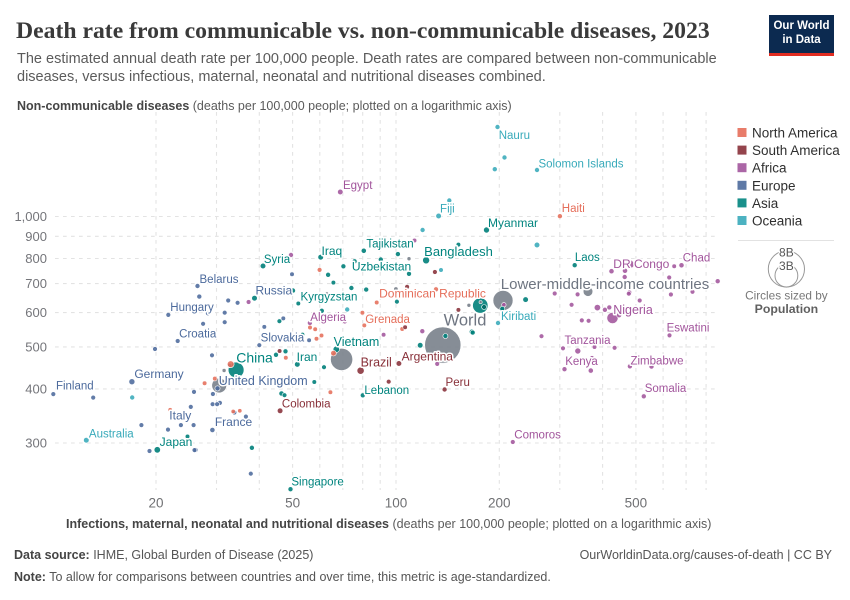 This screenshot has width=850, height=600. Describe the element at coordinates (283, 338) in the screenshot. I see `svg-text: Slovakia` at that location.